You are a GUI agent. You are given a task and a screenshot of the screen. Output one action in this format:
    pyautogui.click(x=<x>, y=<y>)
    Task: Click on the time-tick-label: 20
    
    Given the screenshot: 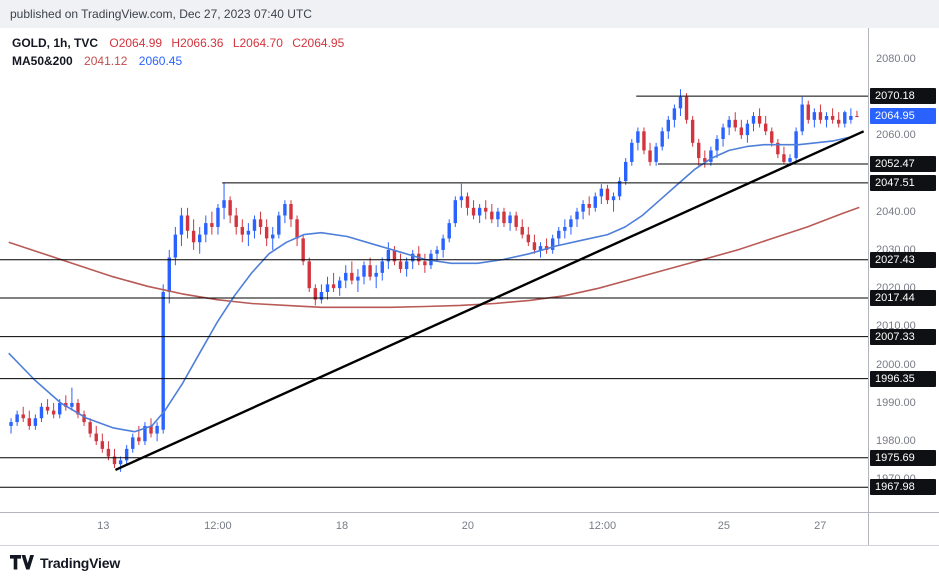 What is the action you would take?
    pyautogui.click(x=467, y=526)
    